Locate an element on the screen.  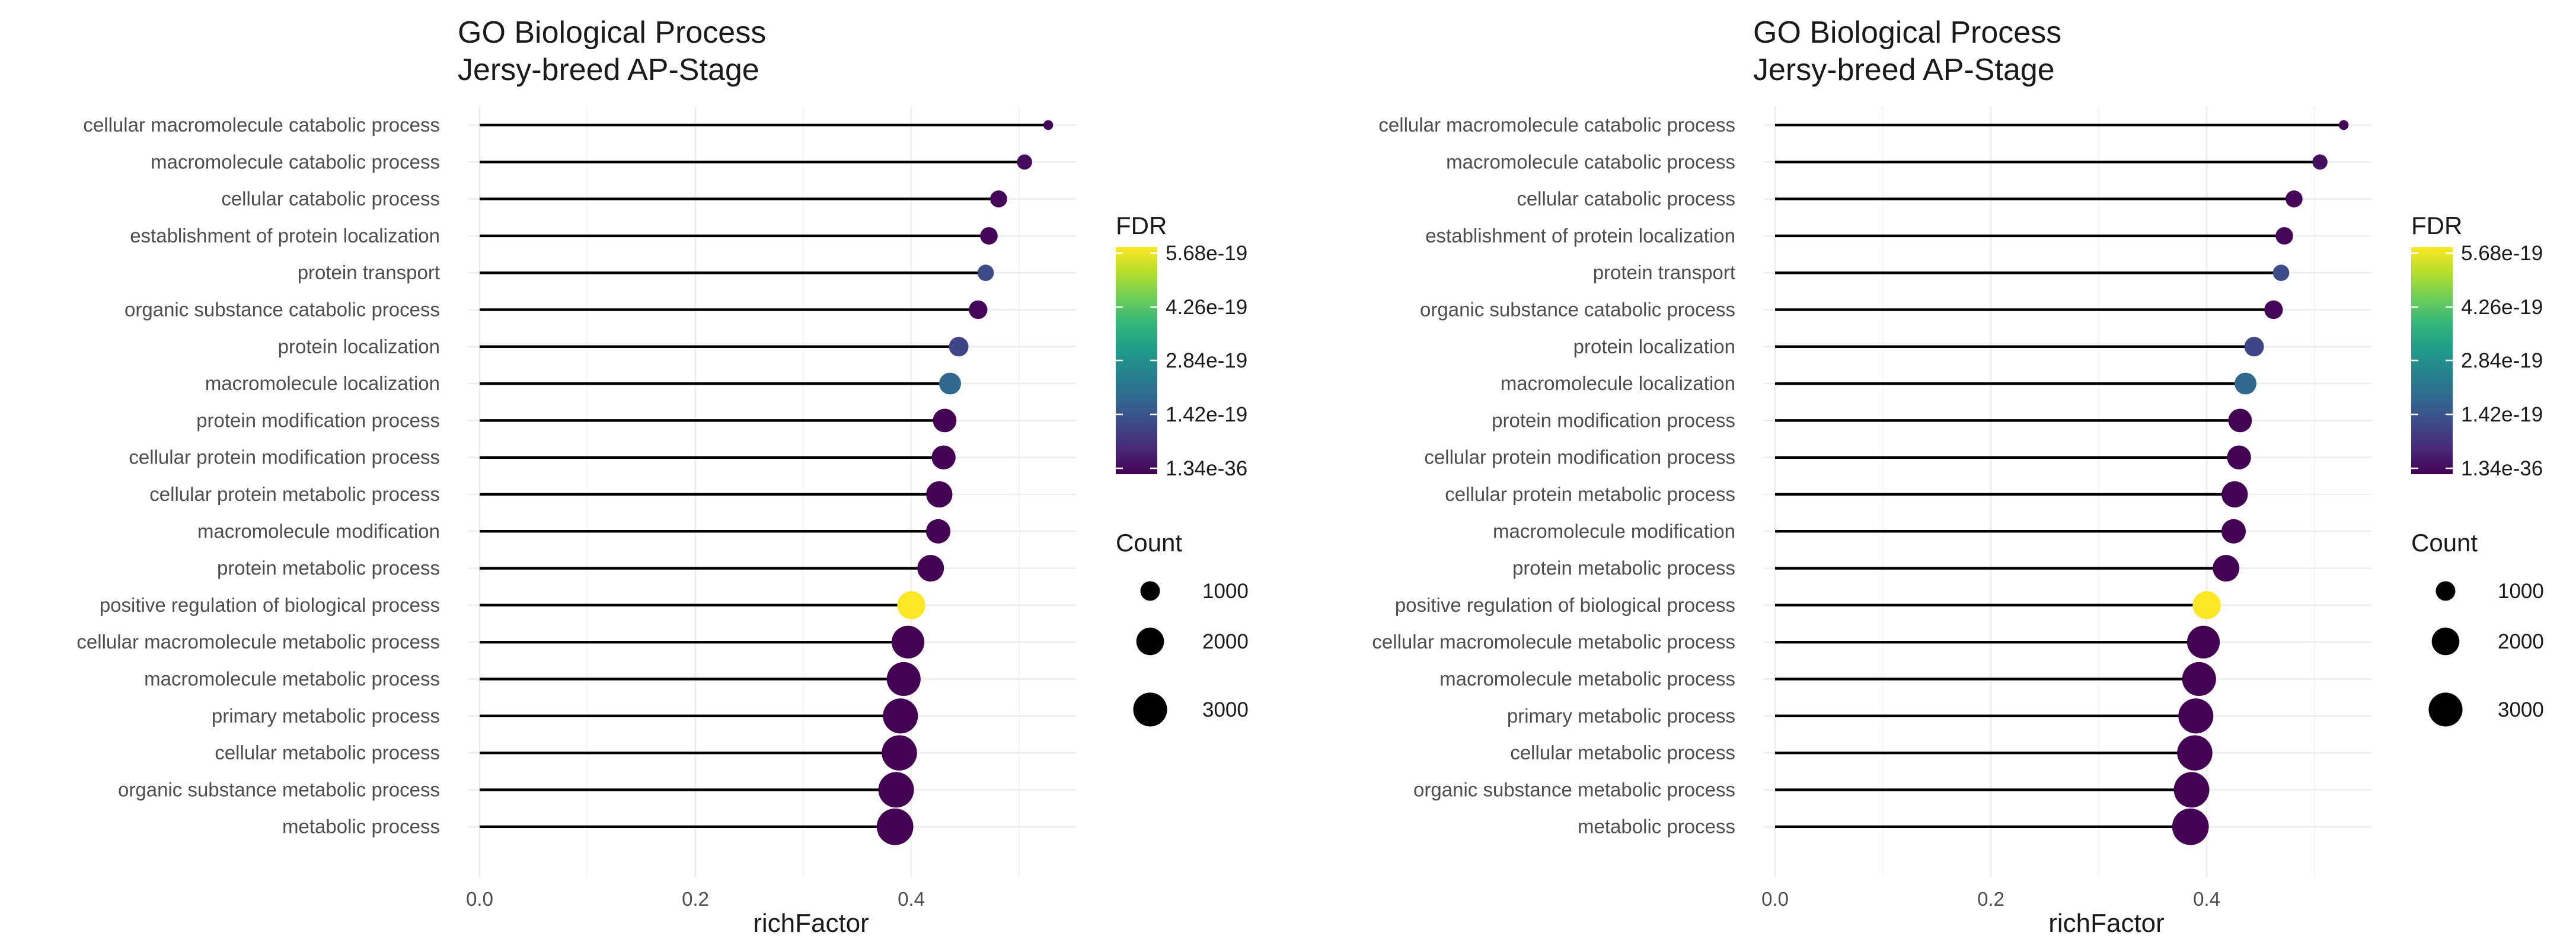
category-label: macromolecule metabolic process is located at coordinates (1587, 679).